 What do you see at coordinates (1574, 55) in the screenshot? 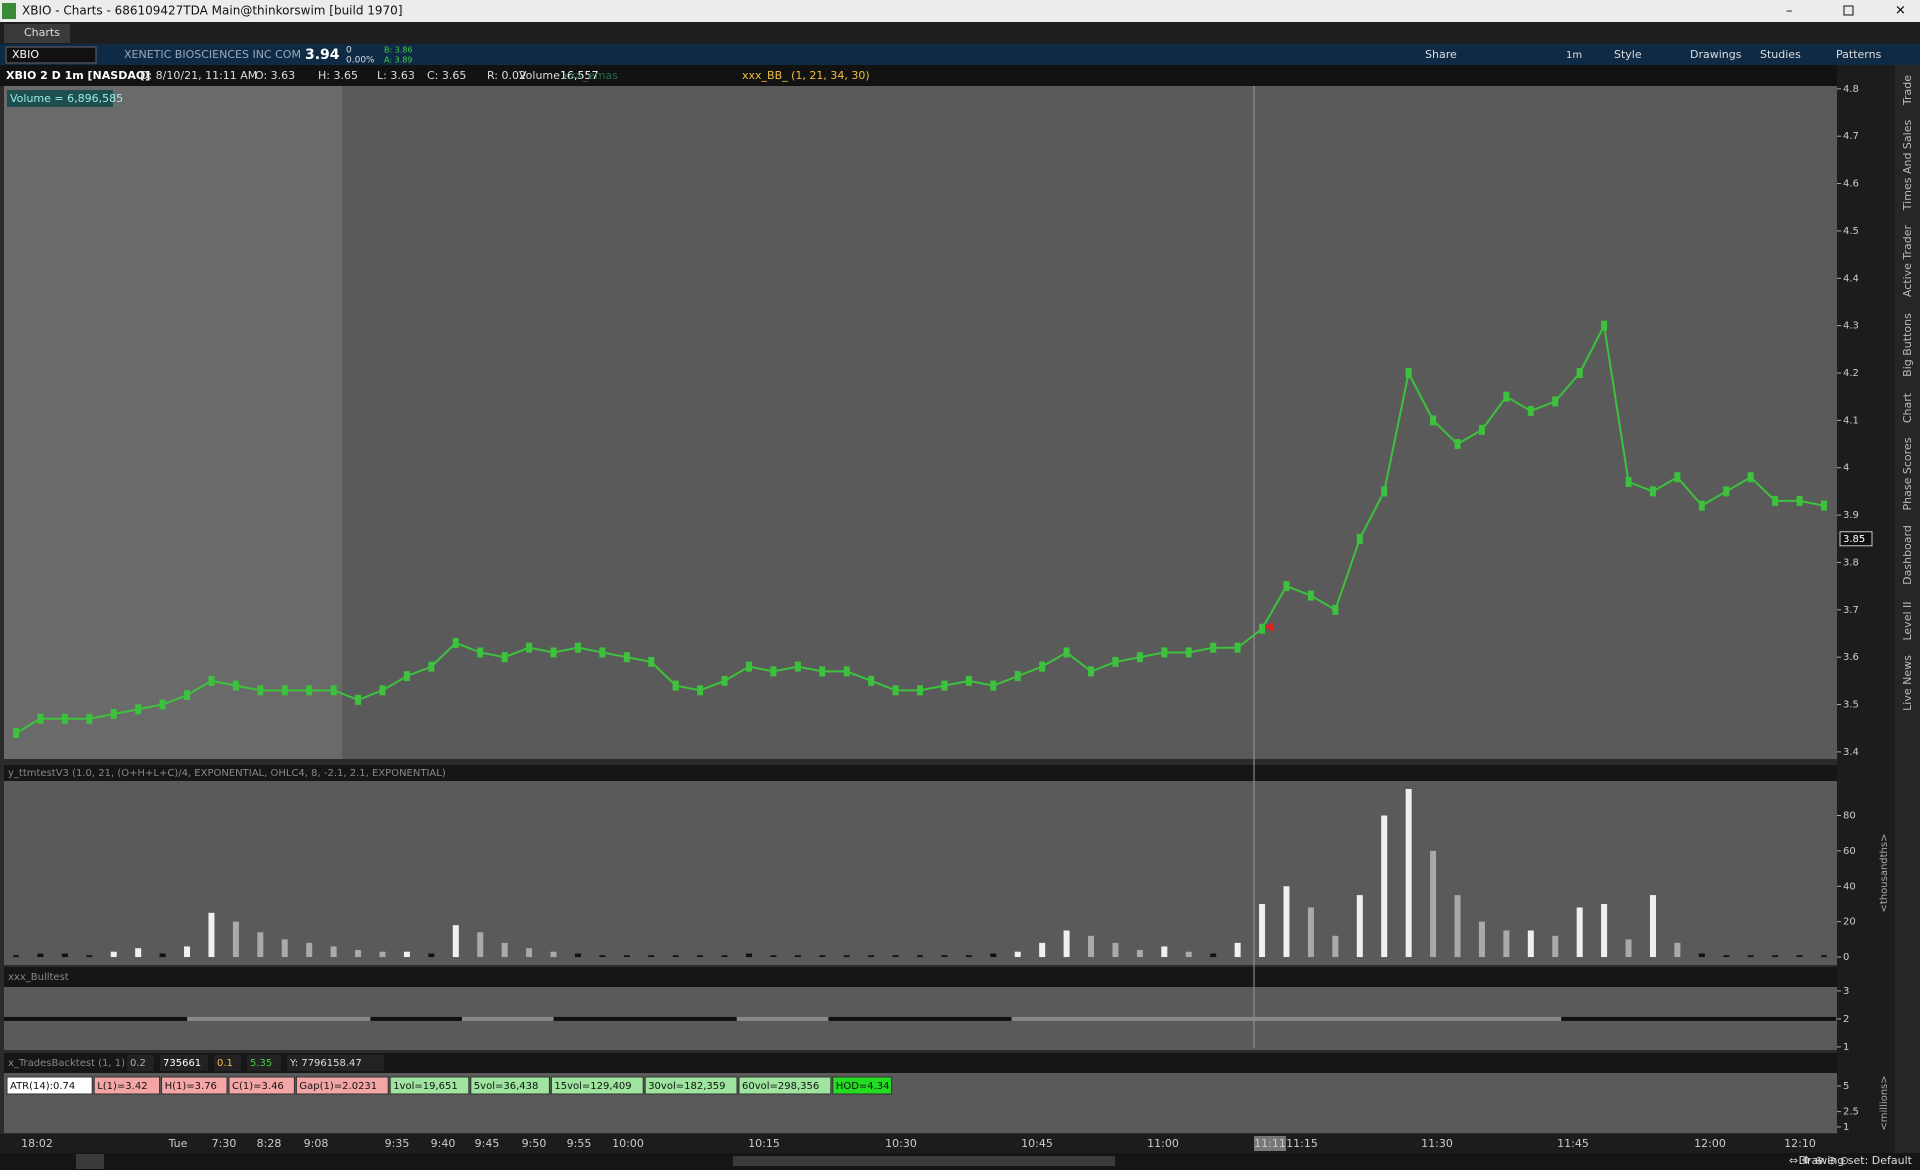
I see `timeframe: 1m` at bounding box center [1574, 55].